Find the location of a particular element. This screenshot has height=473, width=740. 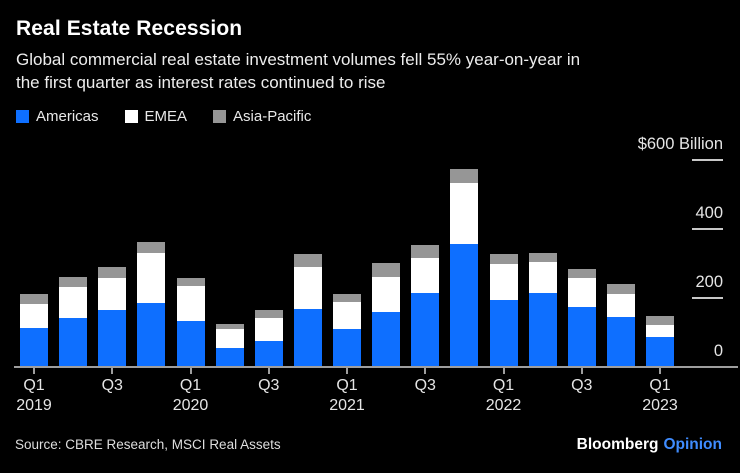

legend-item-emea: EMEA is located at coordinates (156, 116).